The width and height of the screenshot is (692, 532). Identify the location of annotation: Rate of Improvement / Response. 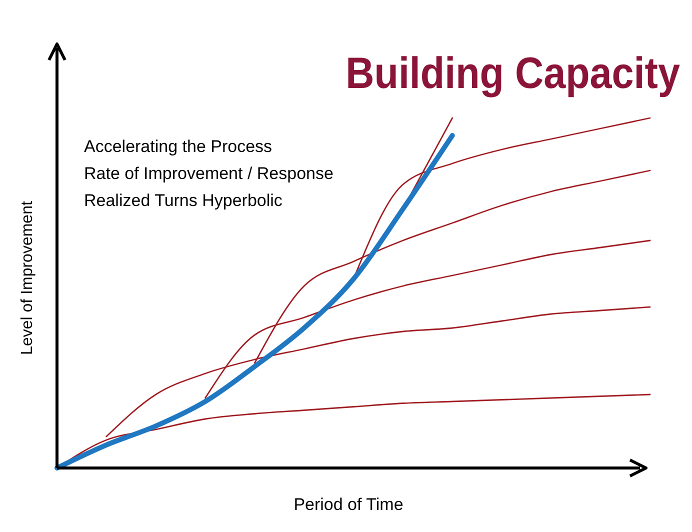
(209, 173).